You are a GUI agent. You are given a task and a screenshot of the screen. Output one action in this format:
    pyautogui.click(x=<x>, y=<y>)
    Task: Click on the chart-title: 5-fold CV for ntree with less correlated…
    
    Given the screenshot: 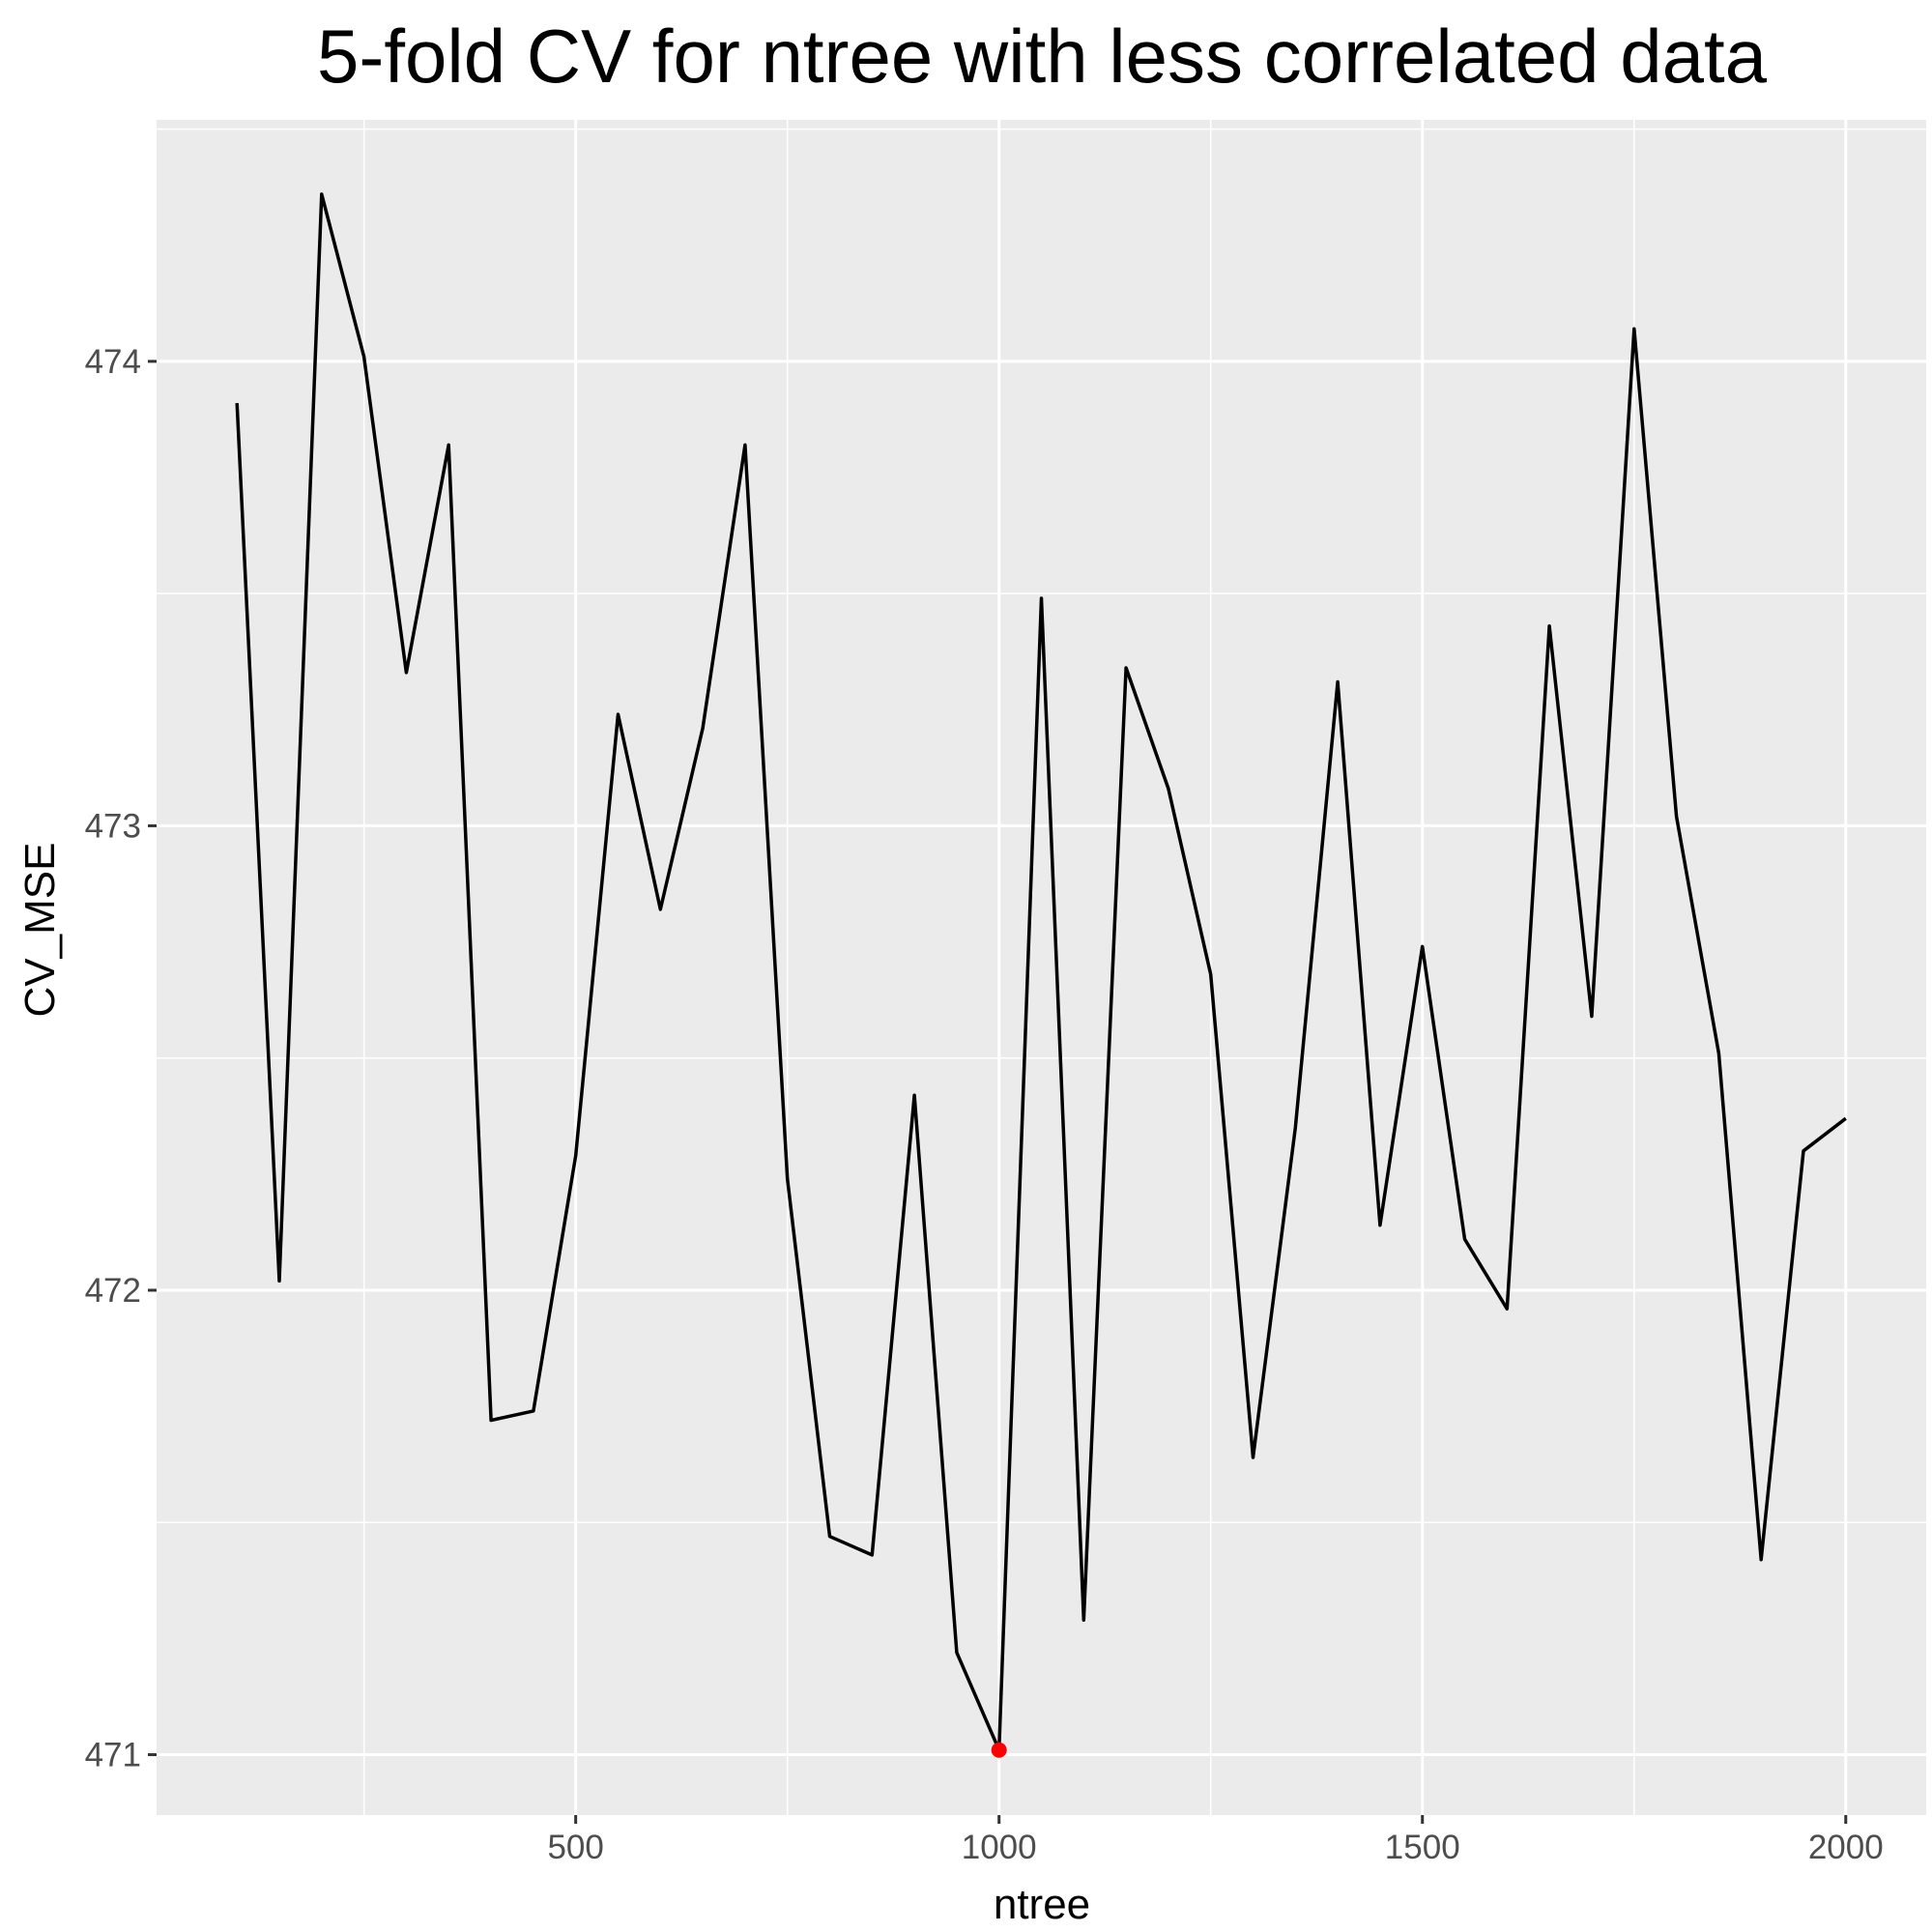 What is the action you would take?
    pyautogui.click(x=1042, y=56)
    